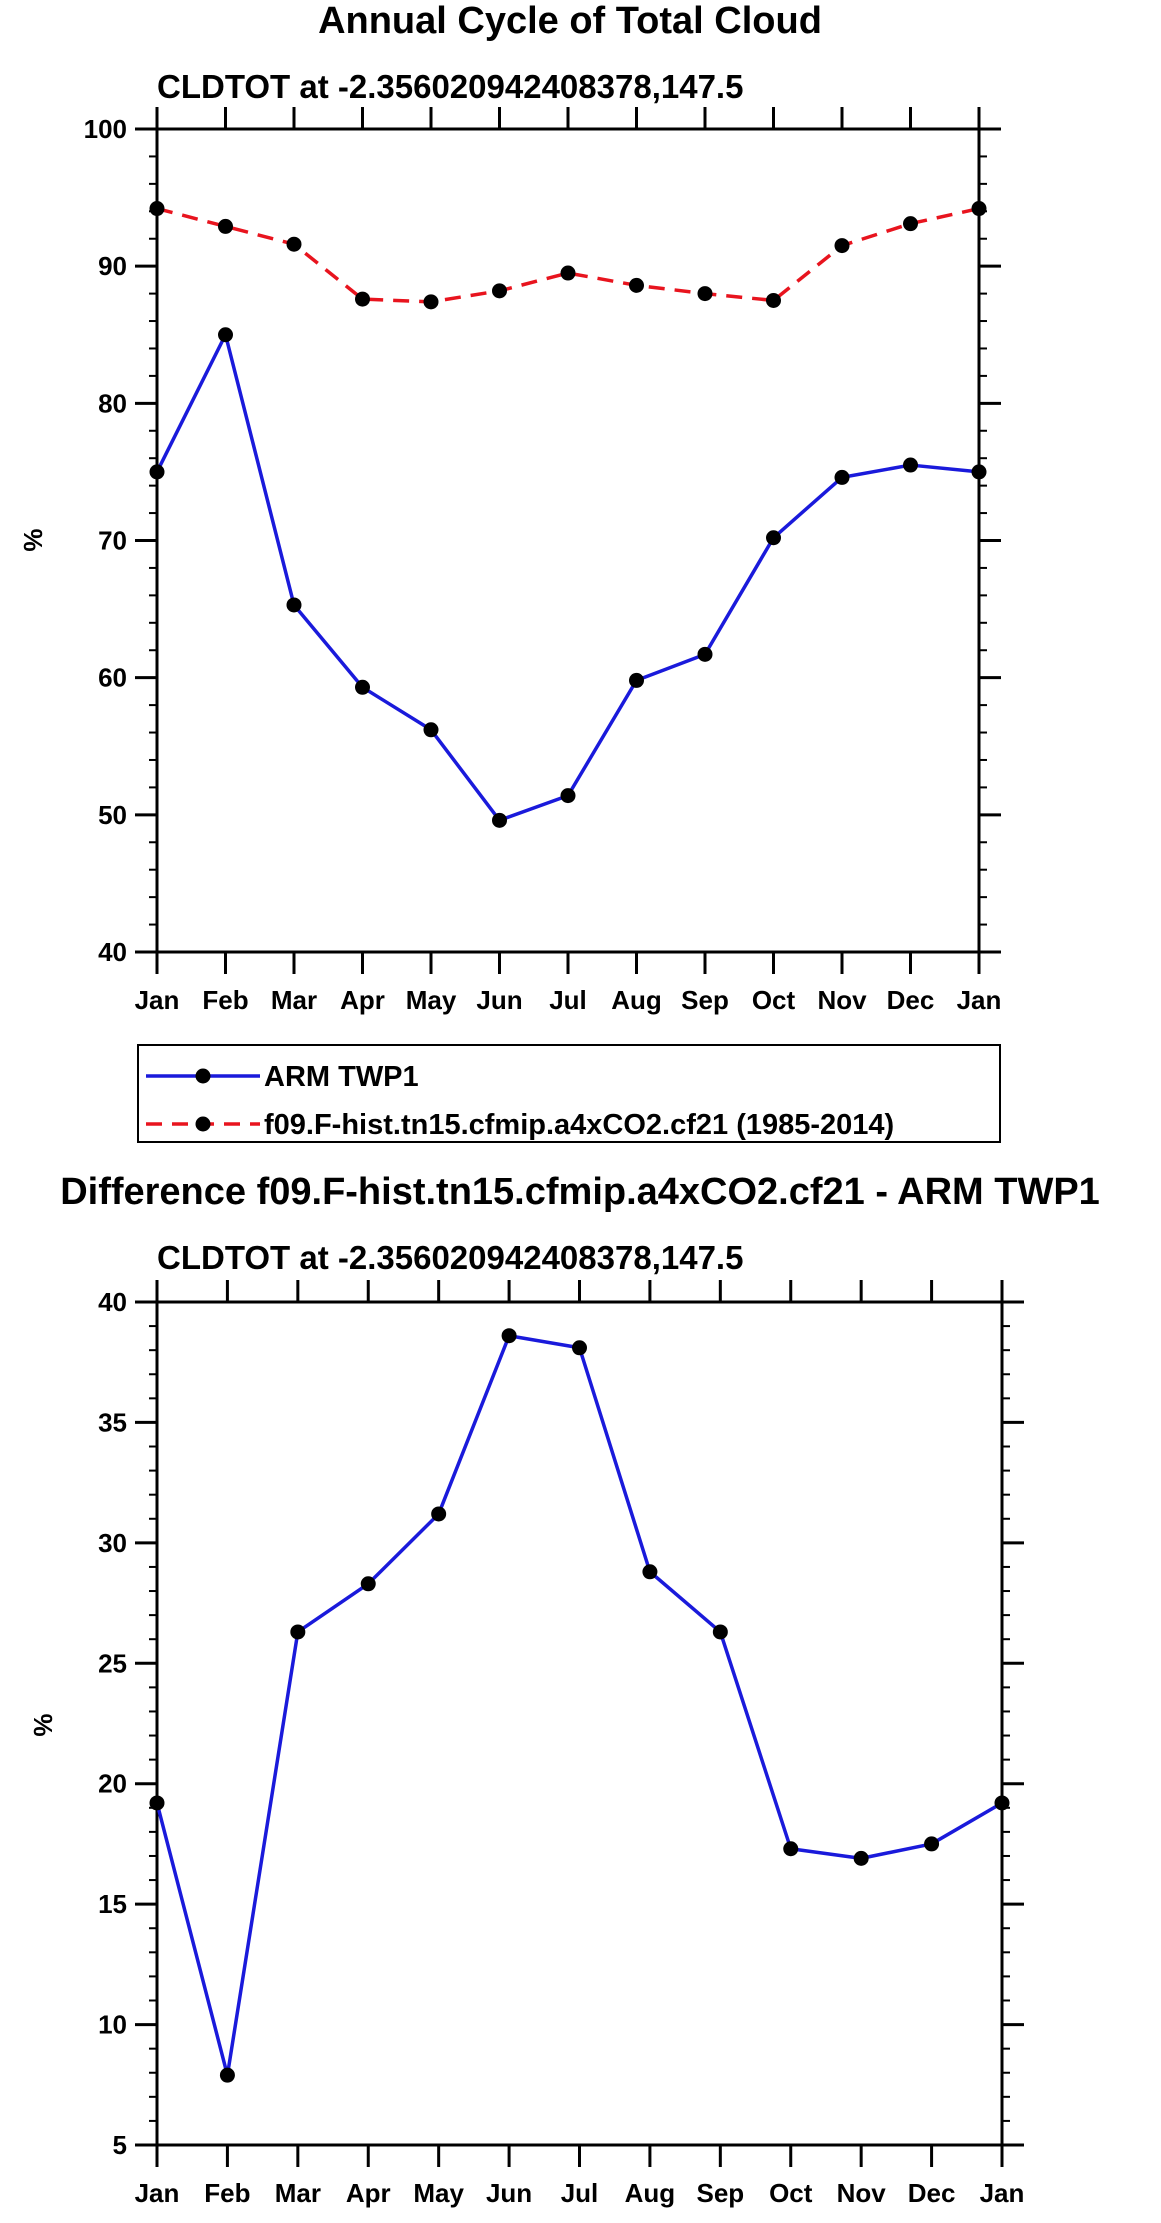 The image size is (1161, 2223). What do you see at coordinates (112, 1723) in the screenshot?
I see `y-tick-labels: 5 10 15 20 25 30 35 40` at bounding box center [112, 1723].